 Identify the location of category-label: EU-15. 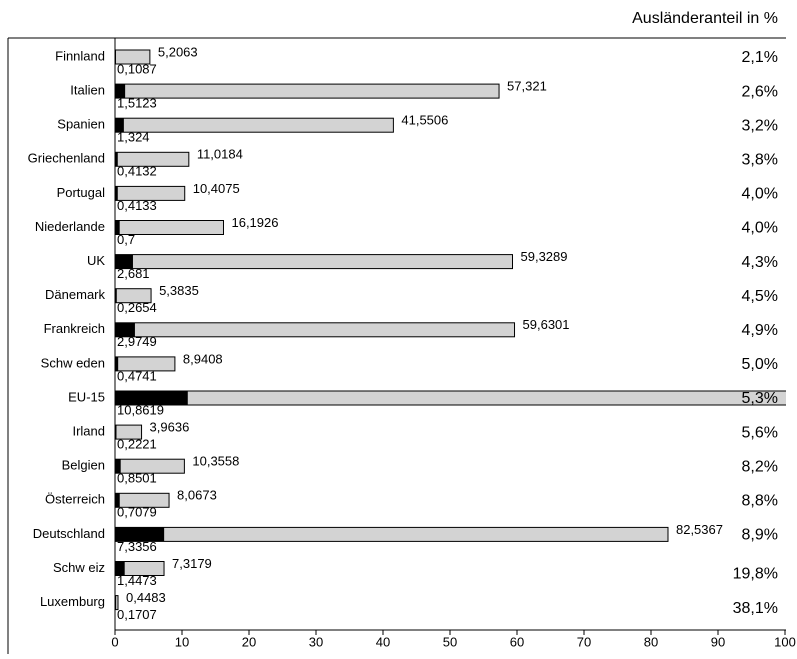
(86, 396).